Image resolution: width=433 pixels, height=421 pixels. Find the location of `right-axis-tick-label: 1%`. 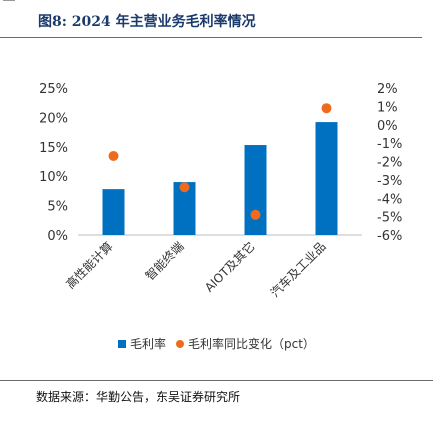

right-axis-tick-label: 1% is located at coordinates (387, 107).